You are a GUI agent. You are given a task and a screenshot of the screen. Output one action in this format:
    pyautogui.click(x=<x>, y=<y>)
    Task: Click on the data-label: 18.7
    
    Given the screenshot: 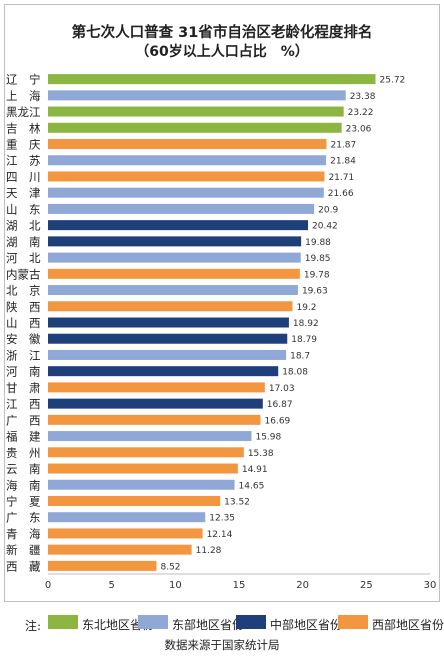 What is the action you would take?
    pyautogui.click(x=300, y=356)
    